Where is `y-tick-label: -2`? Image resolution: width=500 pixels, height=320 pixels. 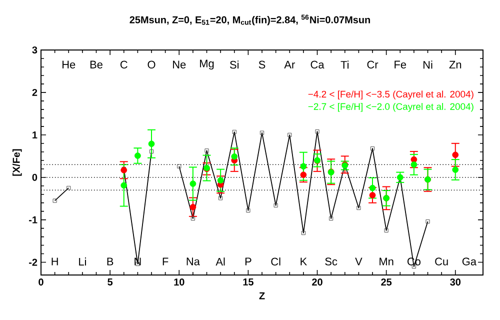 y-tick-label: -2 is located at coordinates (33, 262).